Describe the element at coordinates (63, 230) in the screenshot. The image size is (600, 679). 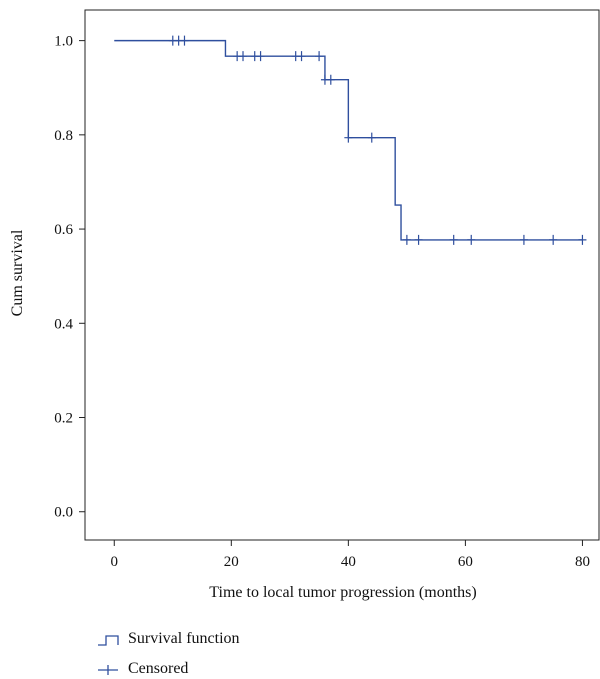
I see `y-tick-label: 0.6` at that location.